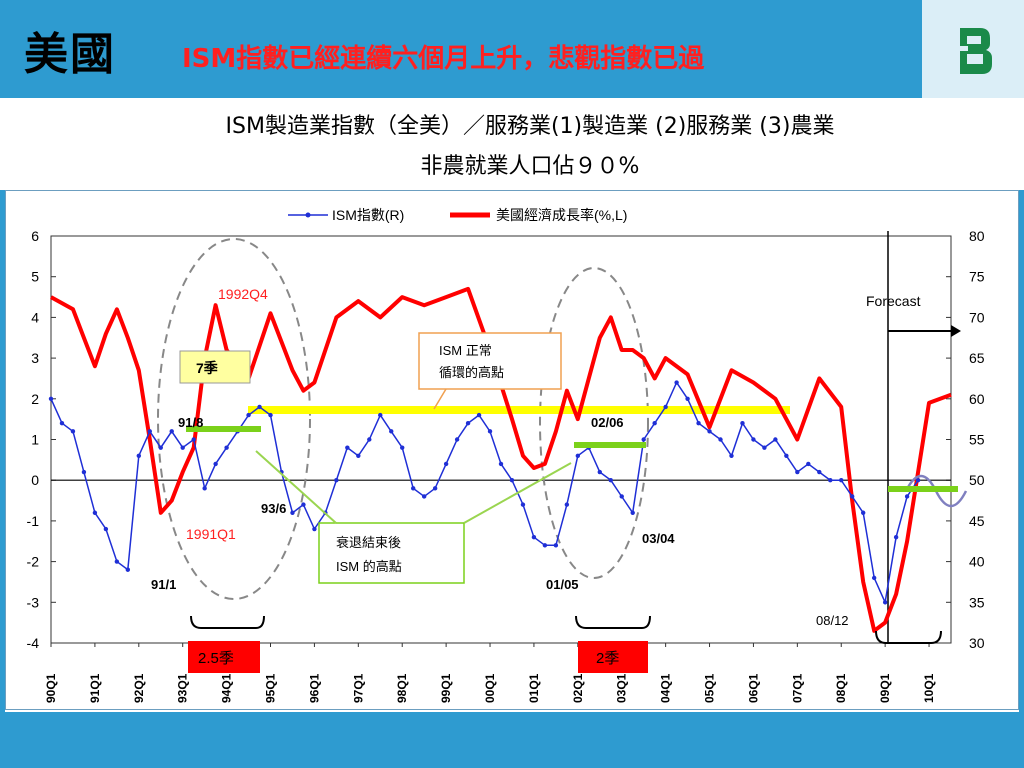 The height and width of the screenshot is (768, 1024). Describe the element at coordinates (243, 294) in the screenshot. I see `annotation-1992q4: 1992Q4` at that location.